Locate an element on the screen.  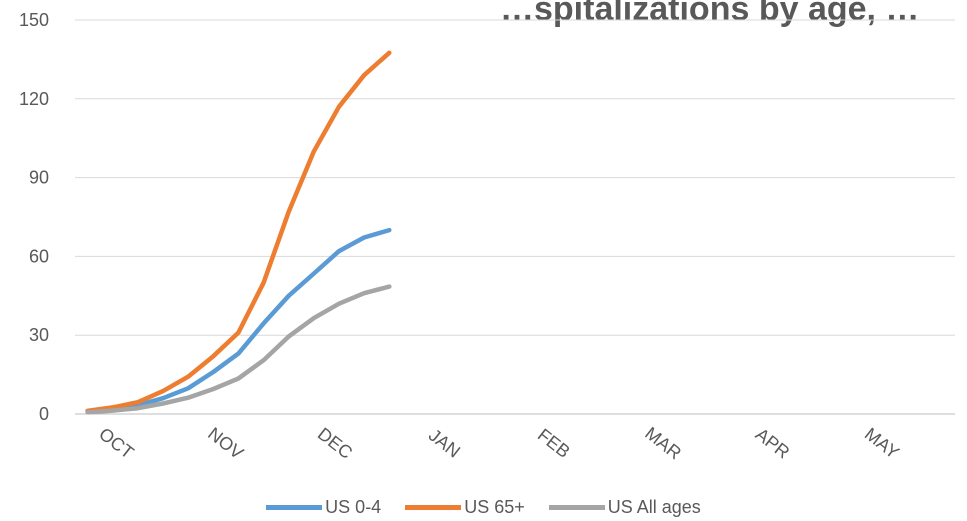
x-tick-label: MAY is located at coordinates (882, 443).